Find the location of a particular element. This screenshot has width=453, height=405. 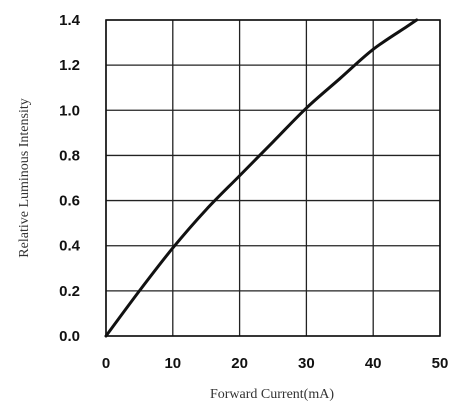

x-tick-label: 40 is located at coordinates (373, 363).